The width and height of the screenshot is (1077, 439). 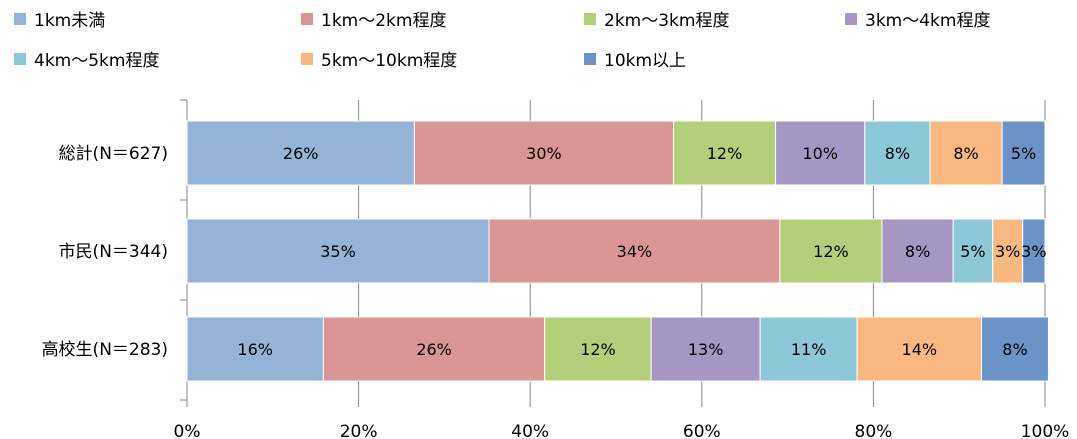 What do you see at coordinates (530, 430) in the screenshot?
I see `x-tick-label: 40%` at bounding box center [530, 430].